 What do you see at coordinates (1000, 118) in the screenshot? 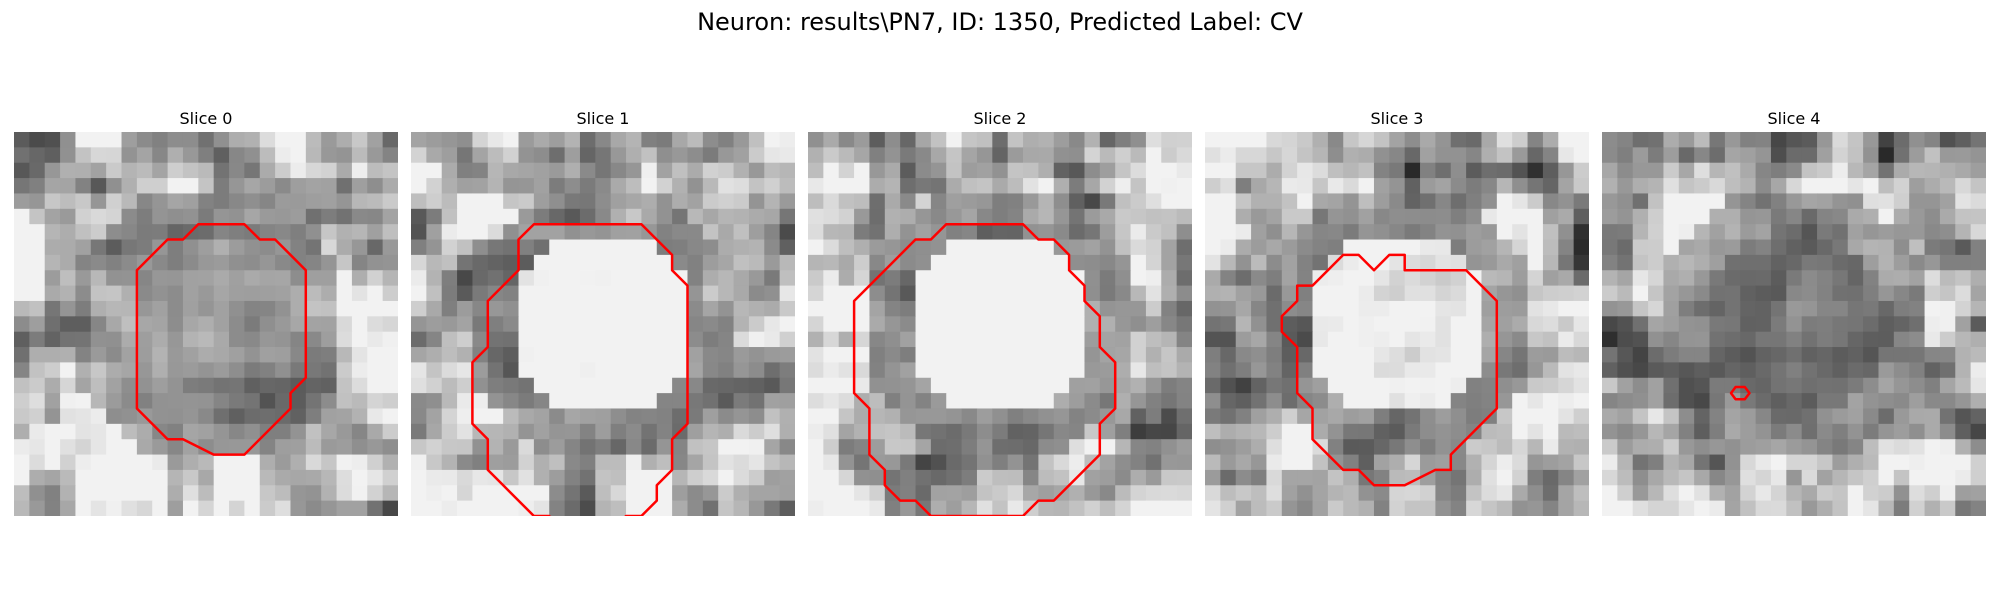
I see `slice-title: Slice 2` at bounding box center [1000, 118].